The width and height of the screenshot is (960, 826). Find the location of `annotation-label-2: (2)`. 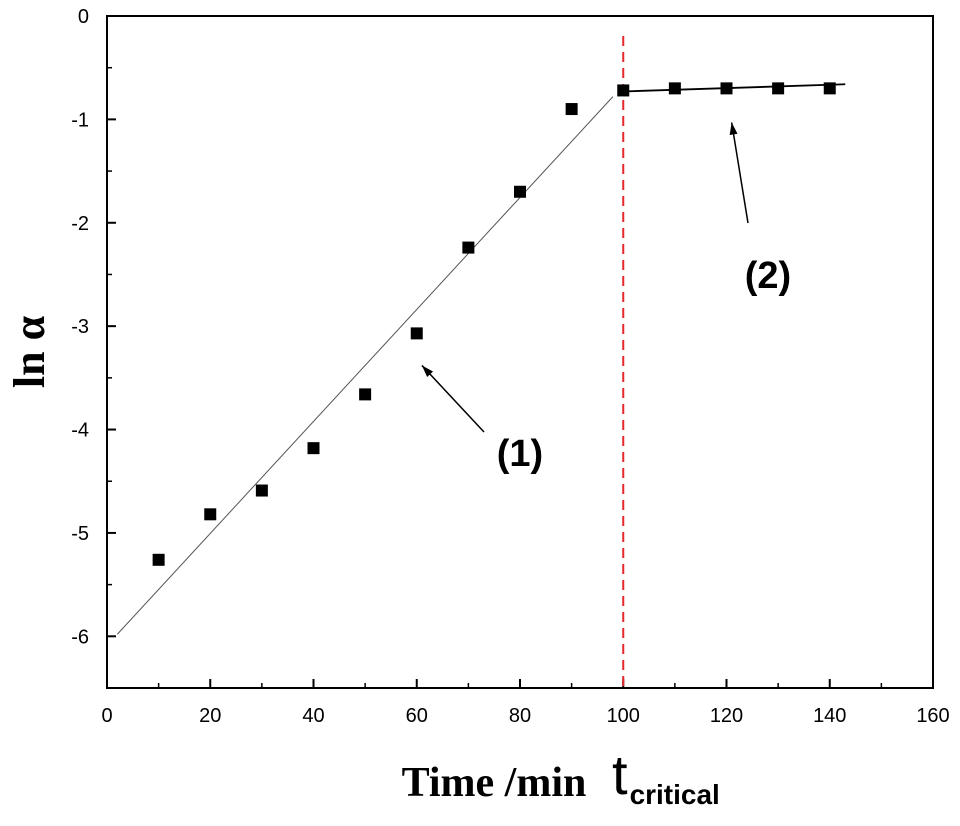

annotation-label-2: (2) is located at coordinates (768, 276).